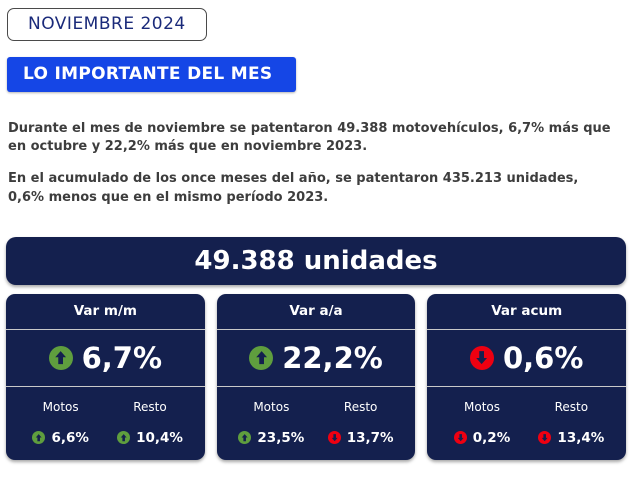  I want to click on breakdown-resto: Resto 10,4%, so click(149, 423).